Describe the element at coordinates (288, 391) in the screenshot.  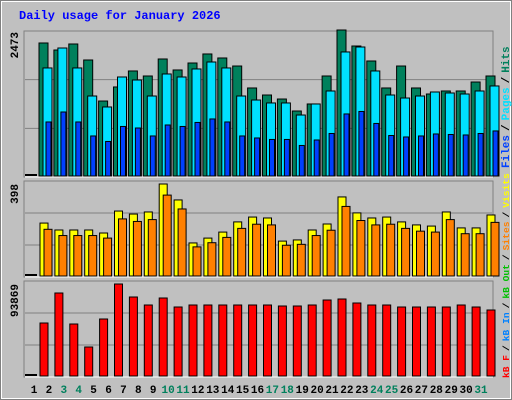
I see `x-tick-label: 18` at that location.